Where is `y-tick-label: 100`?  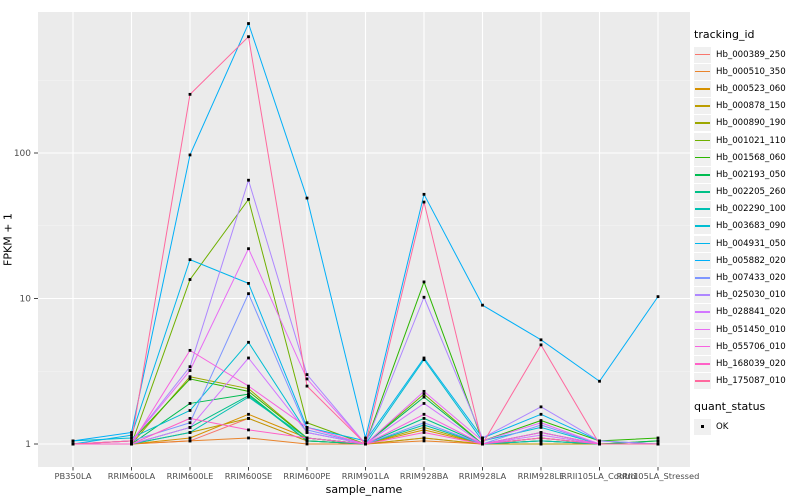
y-tick-label: 100 is located at coordinates (22, 154).